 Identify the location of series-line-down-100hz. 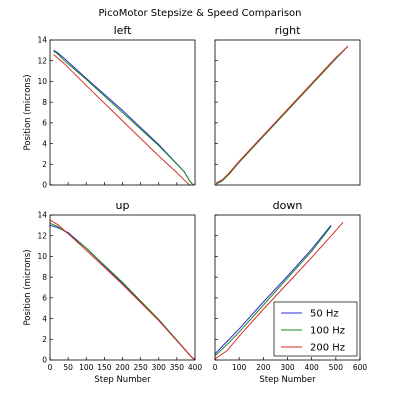
(273, 291).